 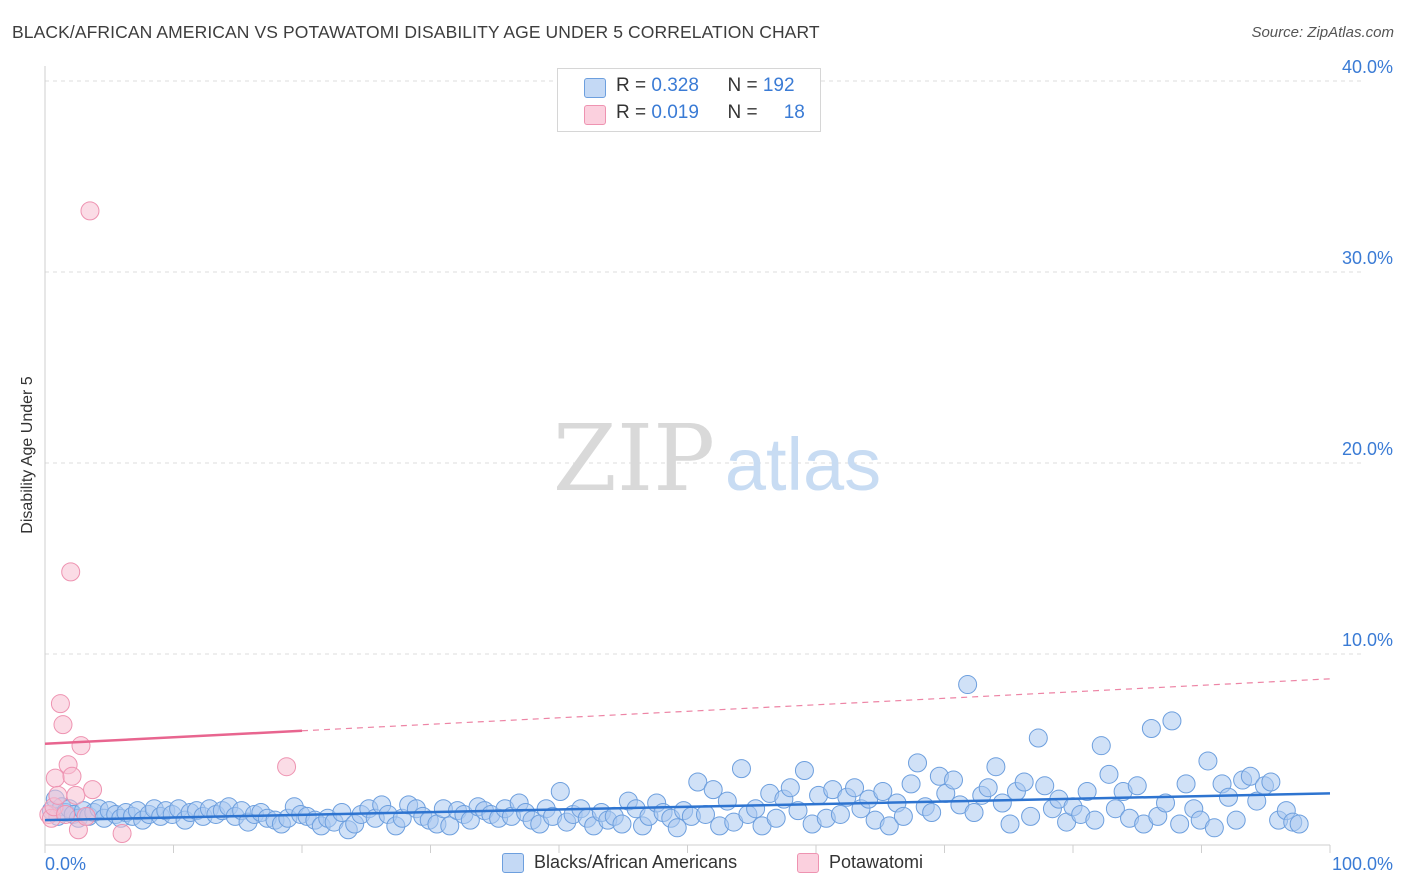 What do you see at coordinates (634, 85) in the screenshot?
I see `legend-r-label-blue: R =` at bounding box center [634, 85].